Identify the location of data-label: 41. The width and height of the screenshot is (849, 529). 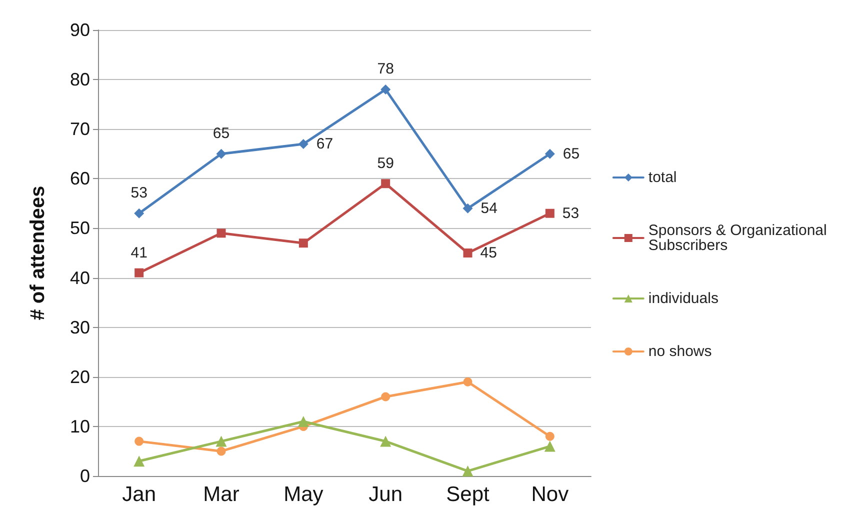
(139, 253).